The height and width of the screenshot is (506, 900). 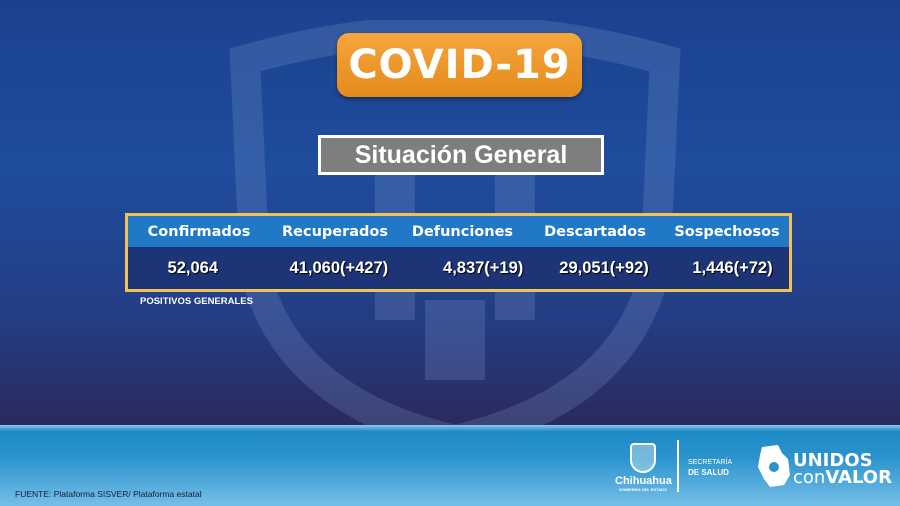 I want to click on divider, so click(x=678, y=466).